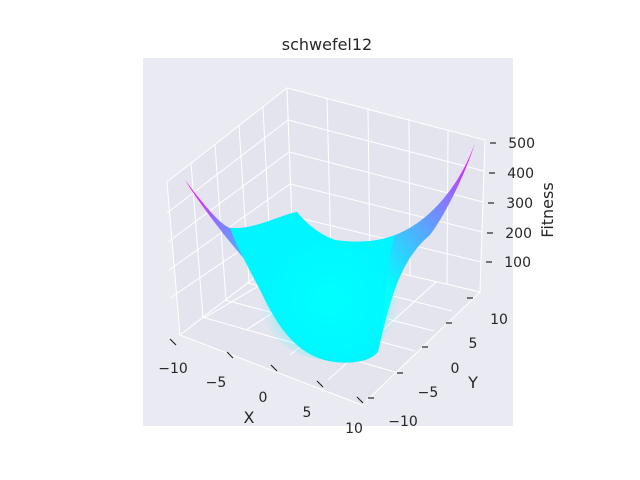  What do you see at coordinates (520, 174) in the screenshot?
I see `z-tick-label-3: 400` at bounding box center [520, 174].